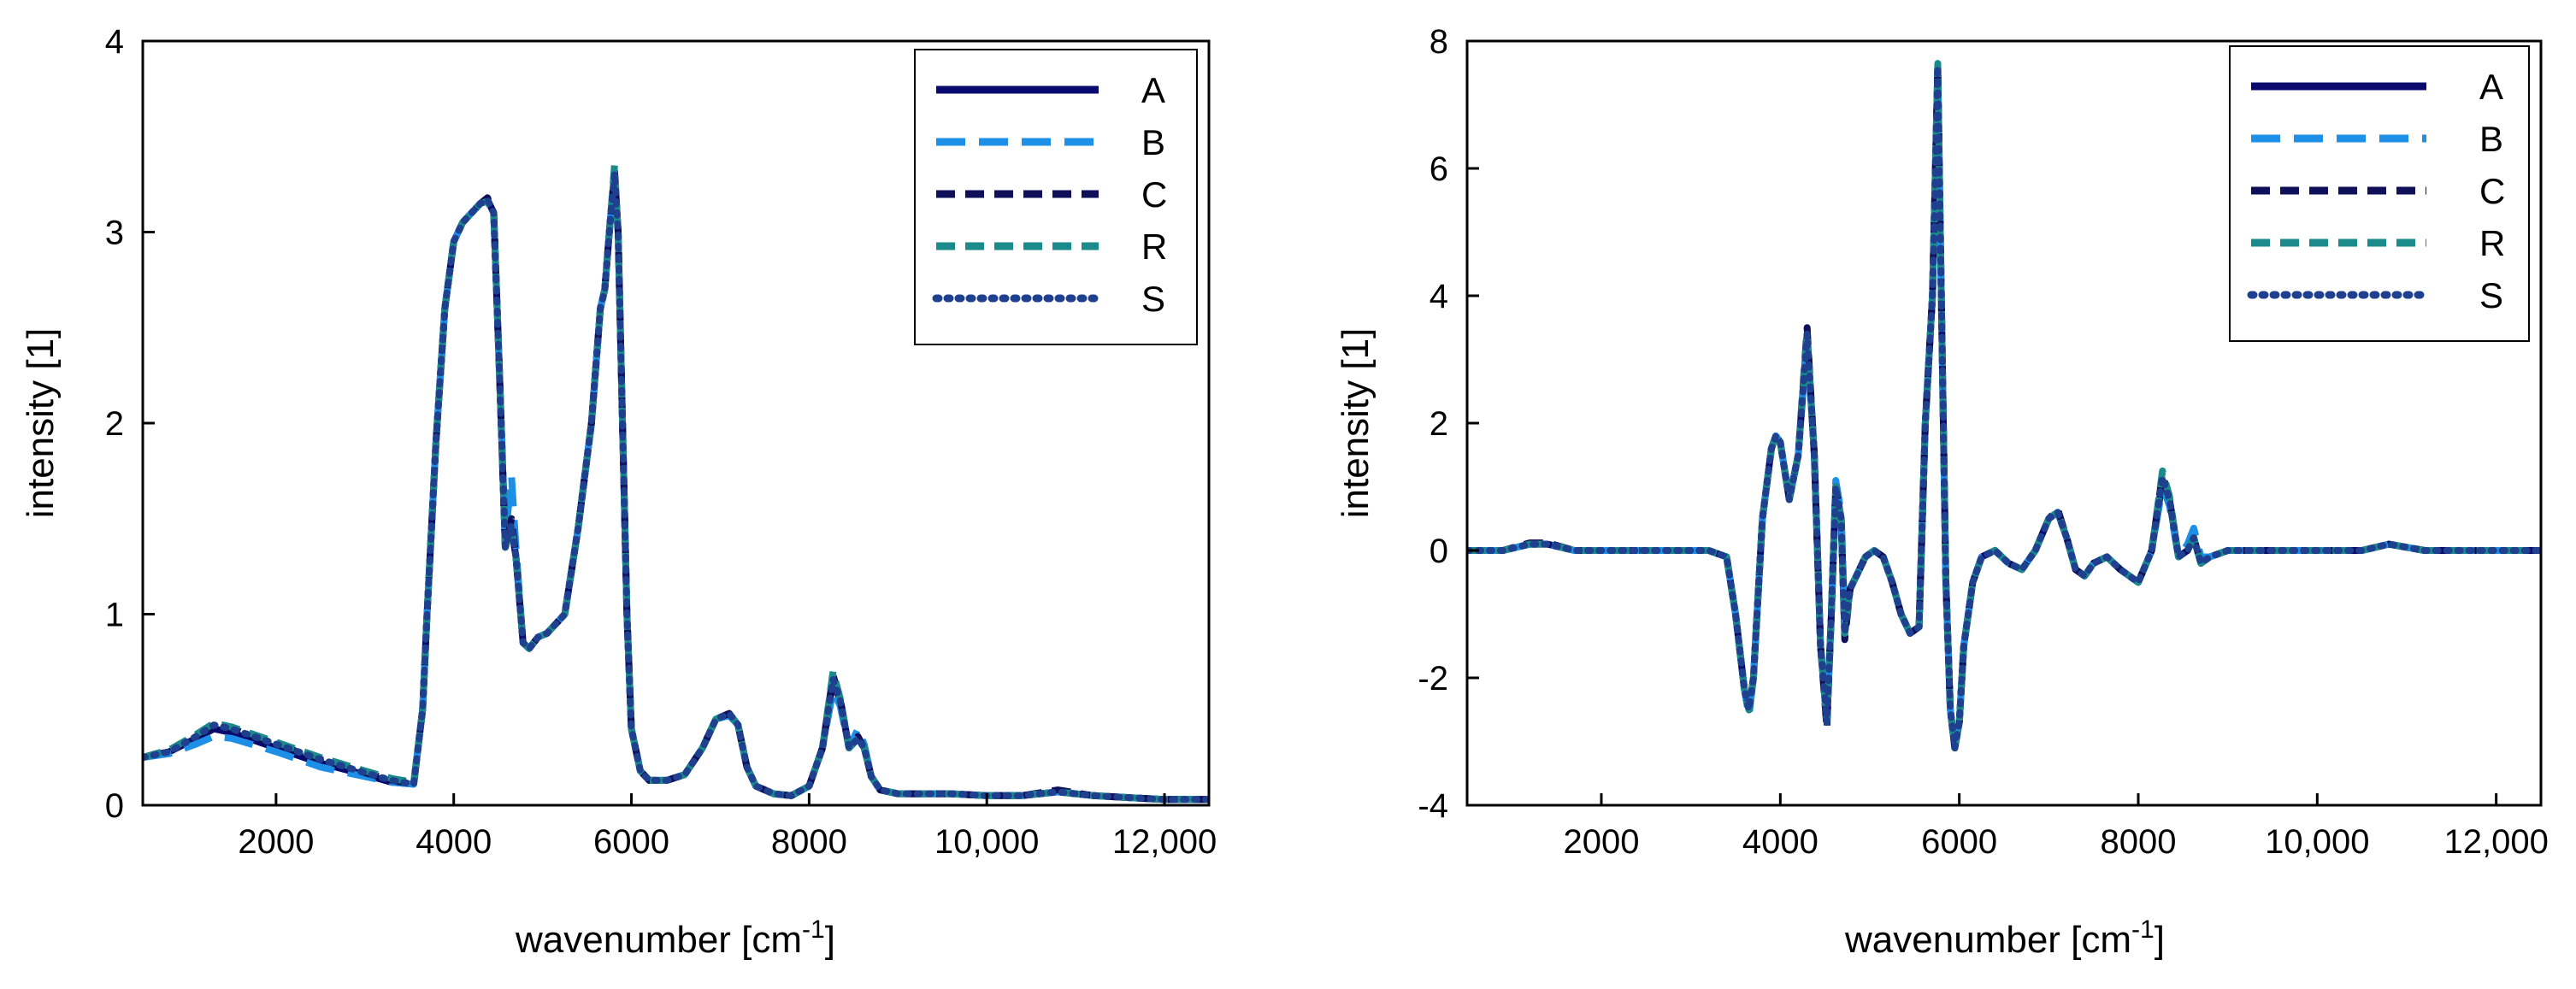  What do you see at coordinates (41, 423) in the screenshot?
I see `y-axis-title-left: intensity [1]` at bounding box center [41, 423].